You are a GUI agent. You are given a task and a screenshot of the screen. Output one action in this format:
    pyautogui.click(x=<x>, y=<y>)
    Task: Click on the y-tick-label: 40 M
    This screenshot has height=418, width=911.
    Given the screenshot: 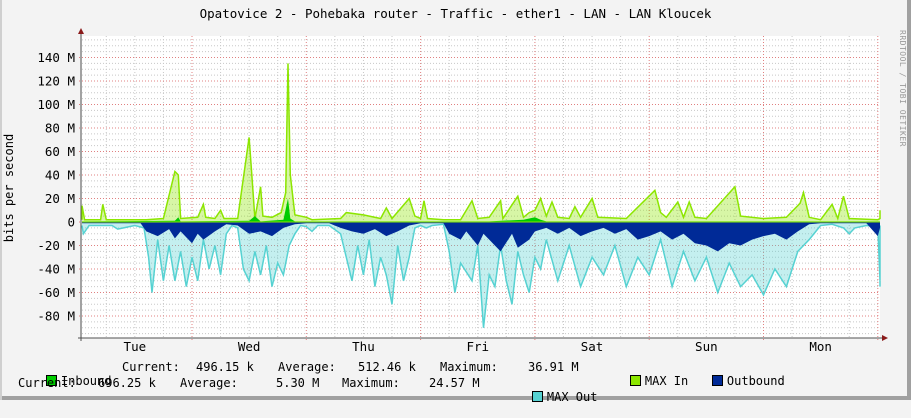 What is the action you would take?
    pyautogui.click(x=60, y=175)
    